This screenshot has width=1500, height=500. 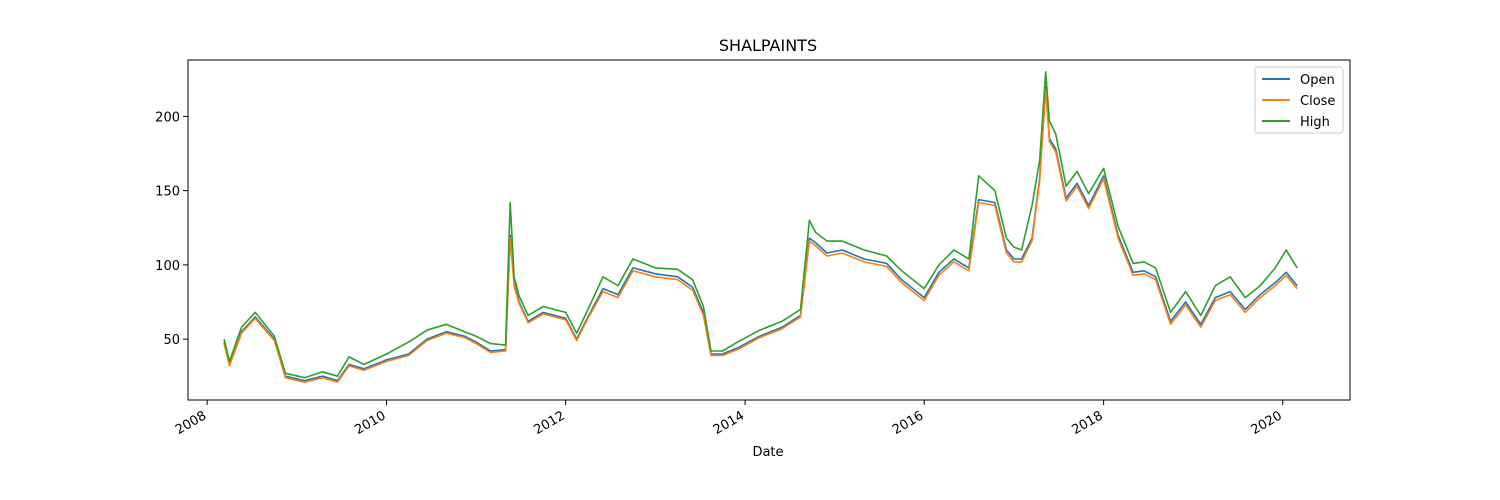 I want to click on legend: Open Close High, so click(x=1299, y=100).